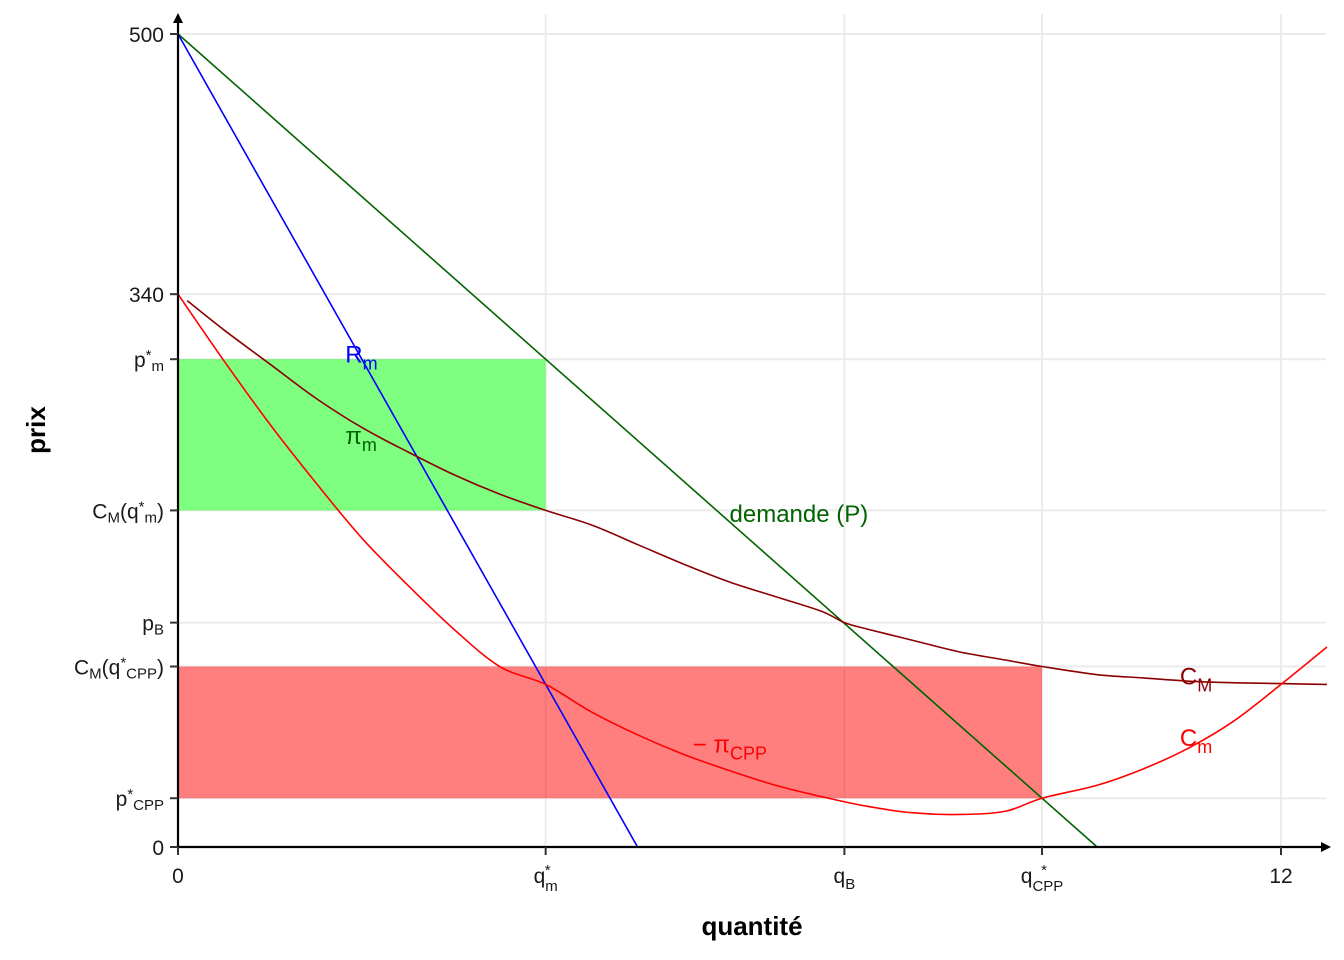  What do you see at coordinates (119, 669) in the screenshot?
I see `y-tick-label: CM(q*CPP)` at bounding box center [119, 669].